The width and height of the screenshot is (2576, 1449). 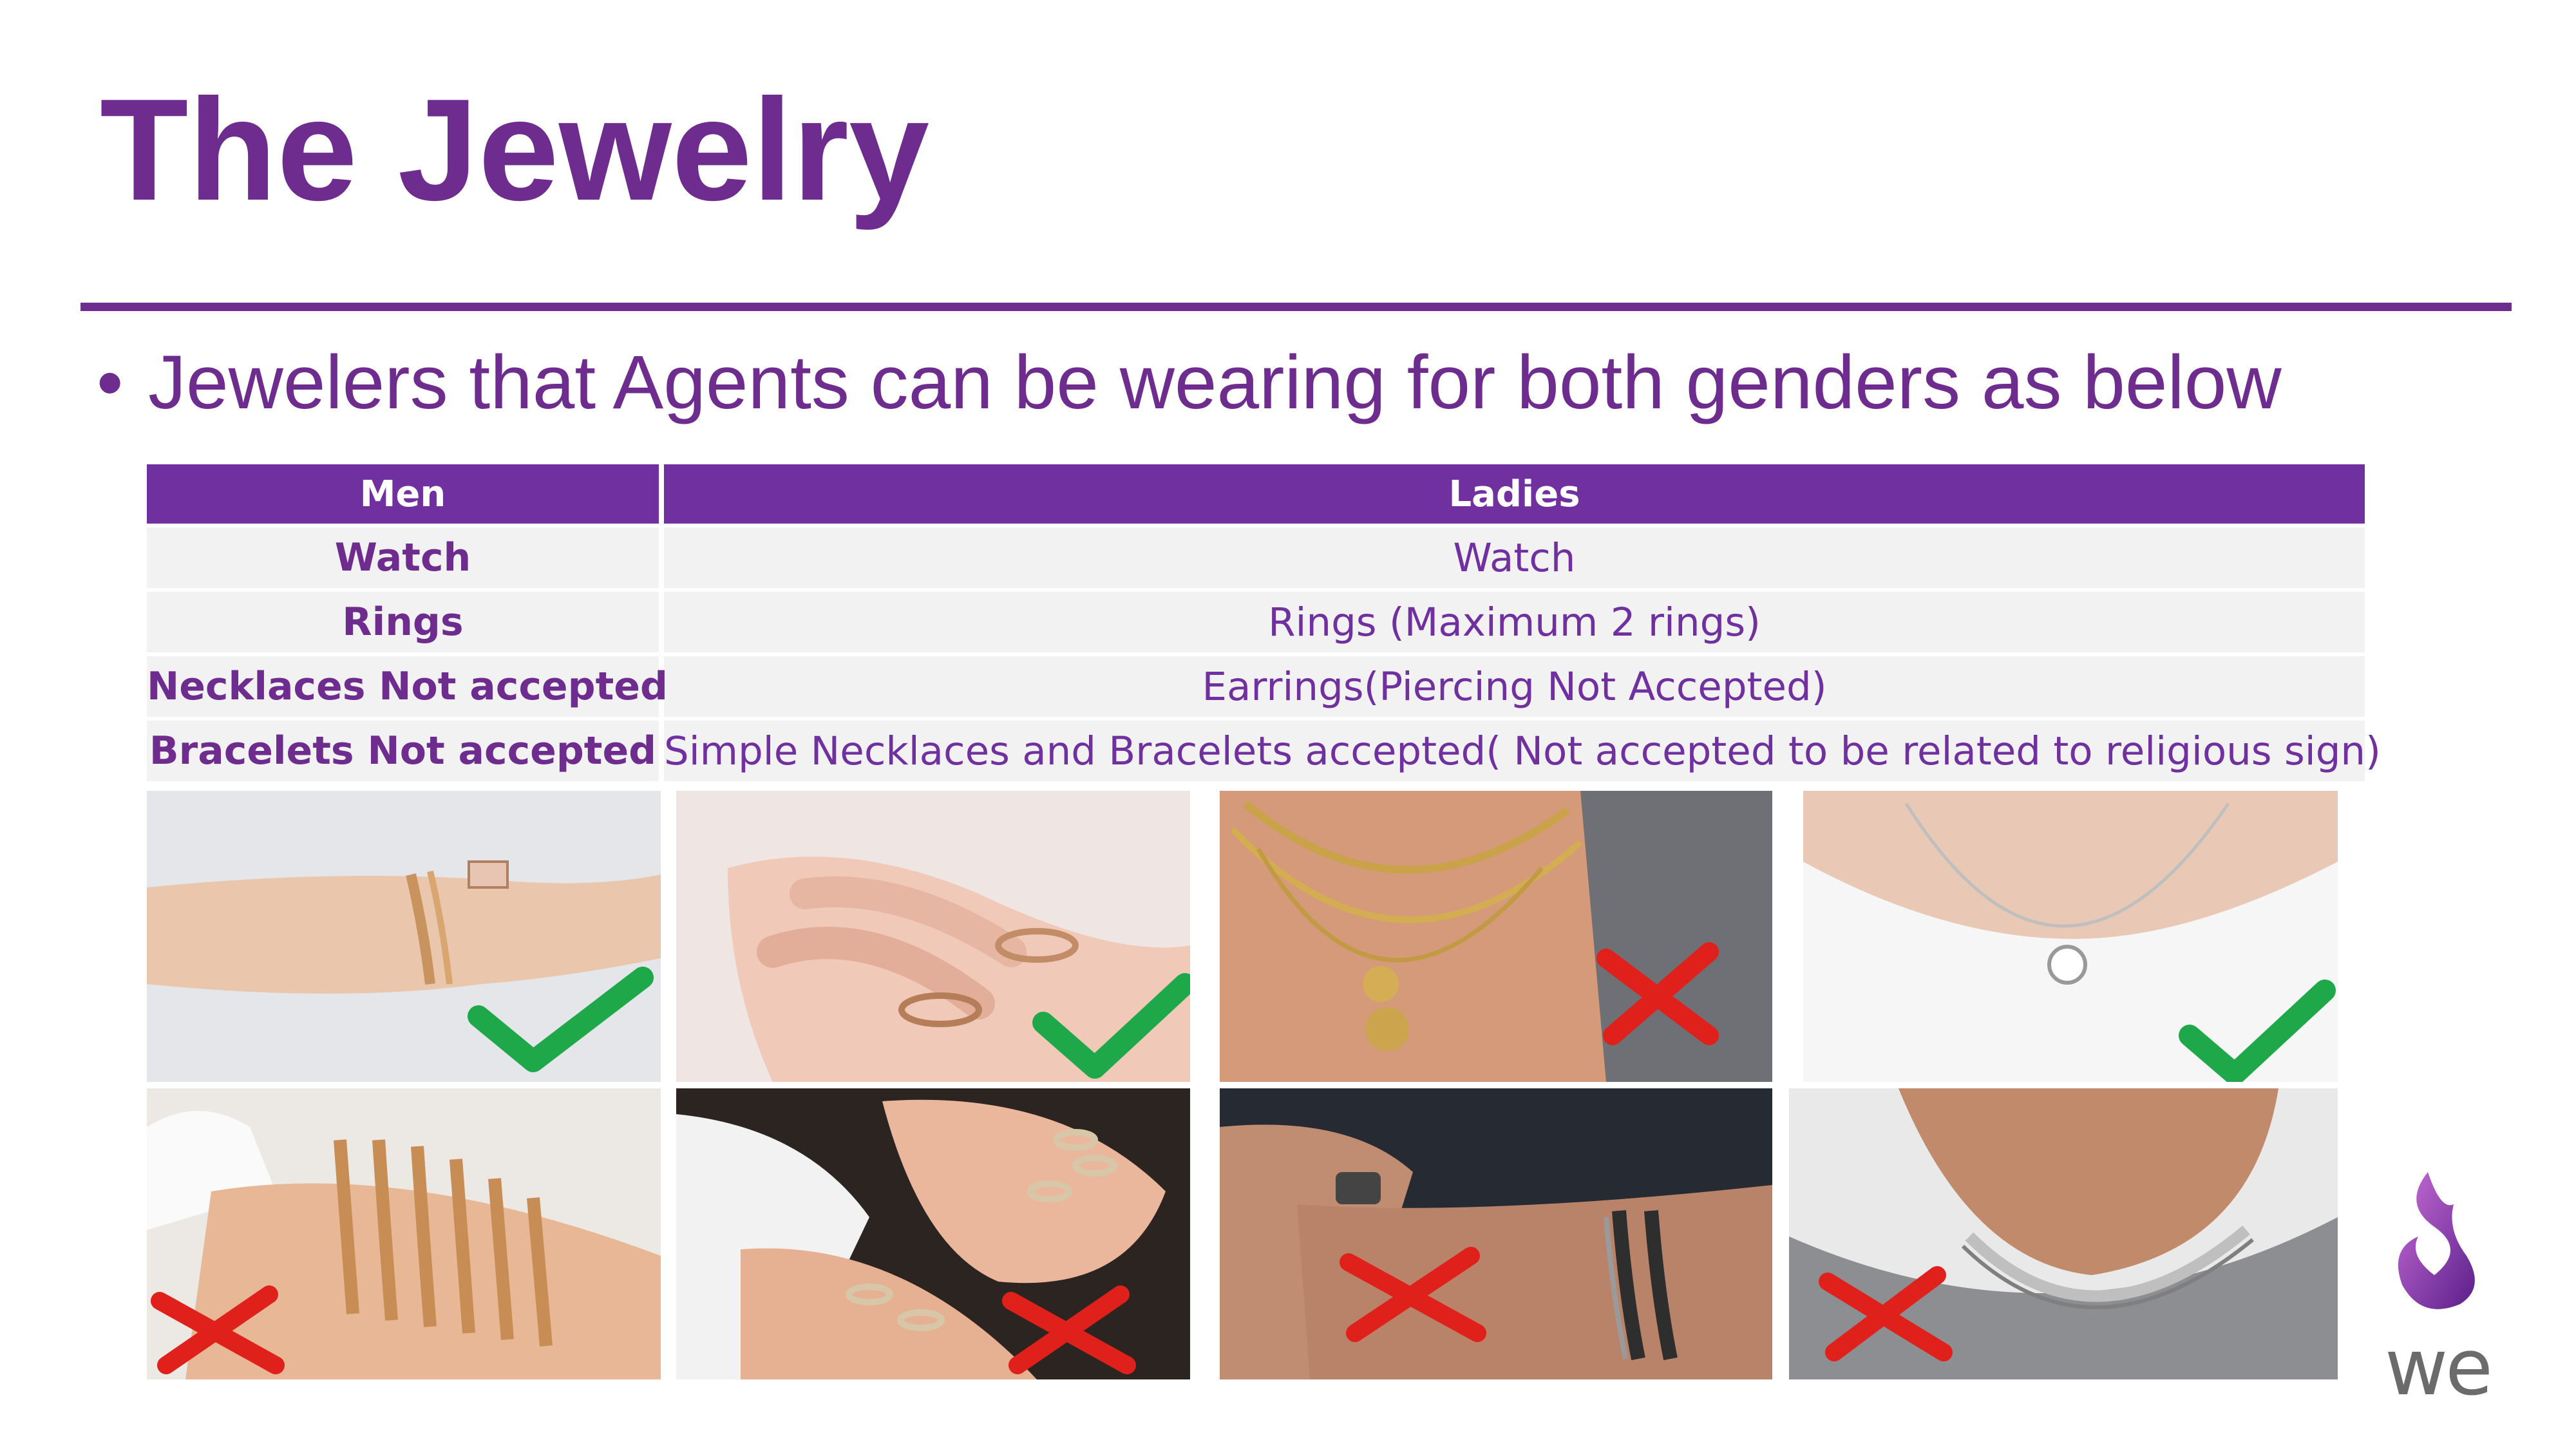 I want to click on we-logo-text: we, so click(x=2439, y=1368).